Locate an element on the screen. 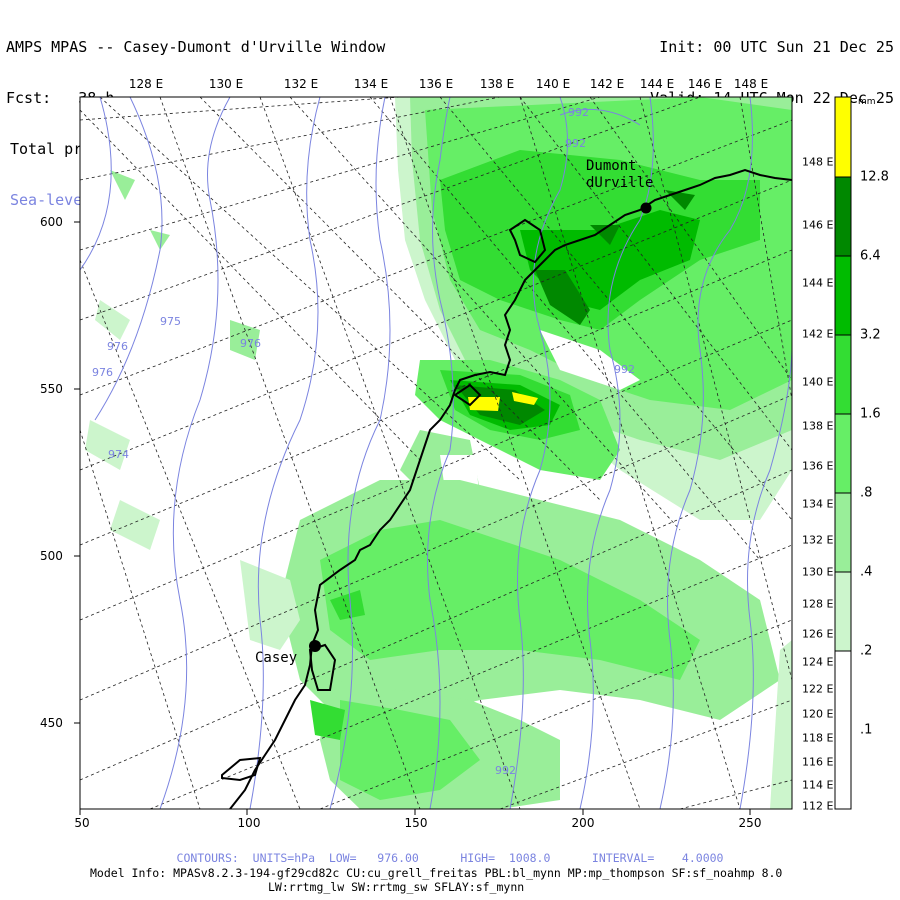 This screenshot has width=900, height=900. lon-label-top: 132 E is located at coordinates (301, 84).